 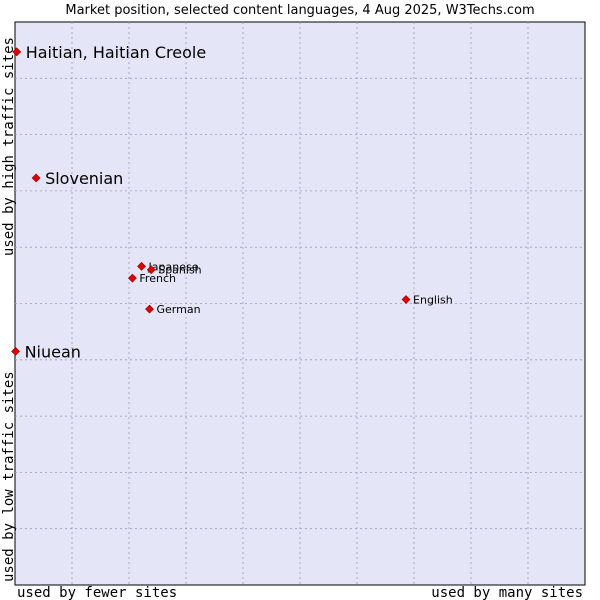 I want to click on data-point-group: English, so click(x=427, y=300).